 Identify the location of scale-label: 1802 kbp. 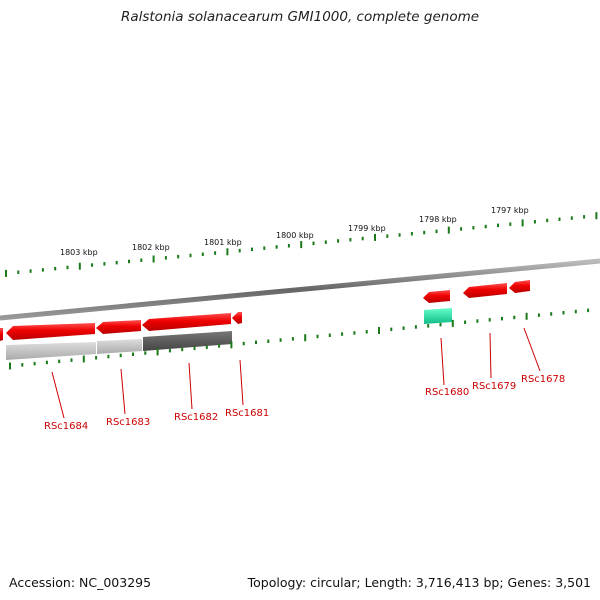
(151, 247).